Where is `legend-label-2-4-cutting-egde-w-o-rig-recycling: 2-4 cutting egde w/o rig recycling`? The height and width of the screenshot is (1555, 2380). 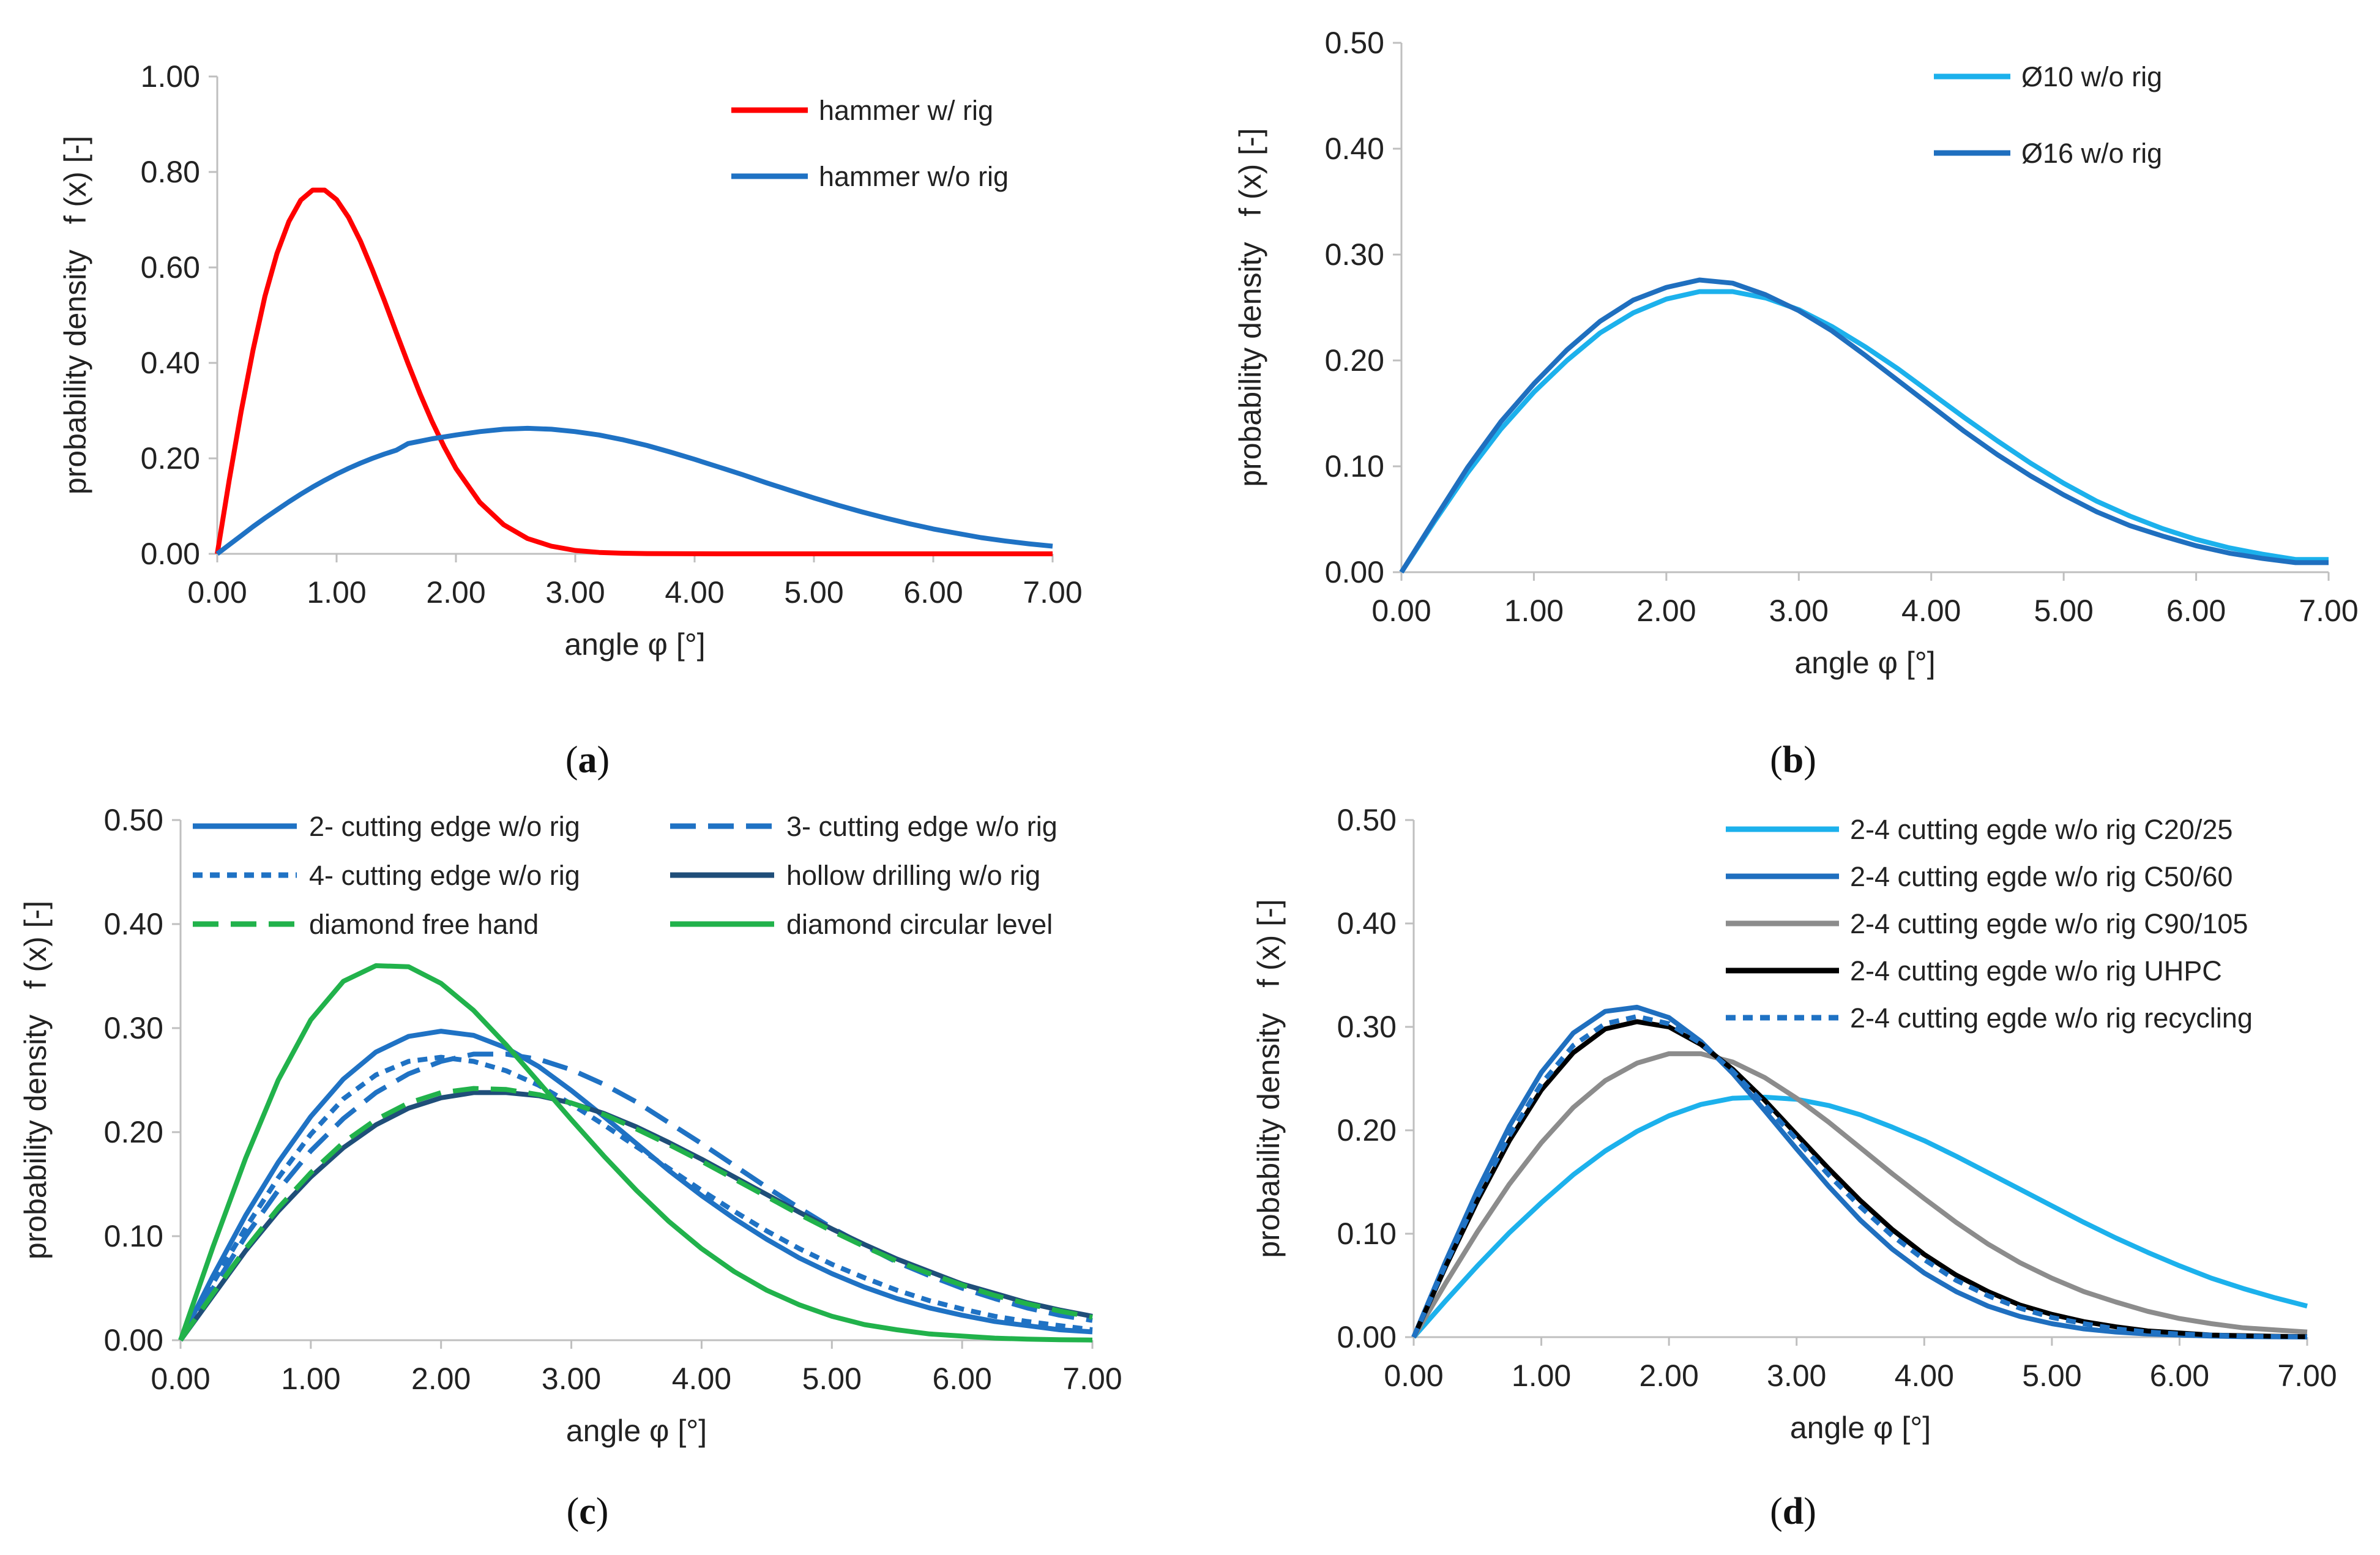
legend-label-2-4-cutting-egde-w-o-rig-recycling: 2-4 cutting egde w/o rig recycling is located at coordinates (2051, 1018).